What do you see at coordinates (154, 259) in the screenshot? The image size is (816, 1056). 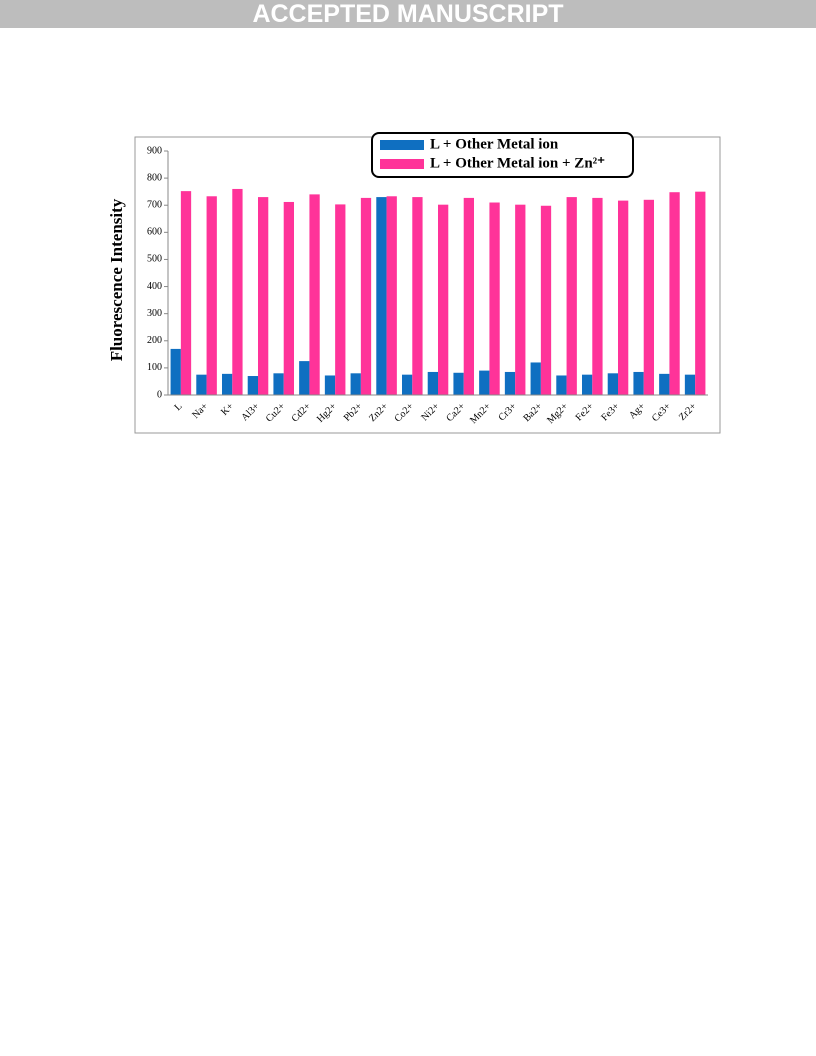 I see `y-tick-label: 500` at bounding box center [154, 259].